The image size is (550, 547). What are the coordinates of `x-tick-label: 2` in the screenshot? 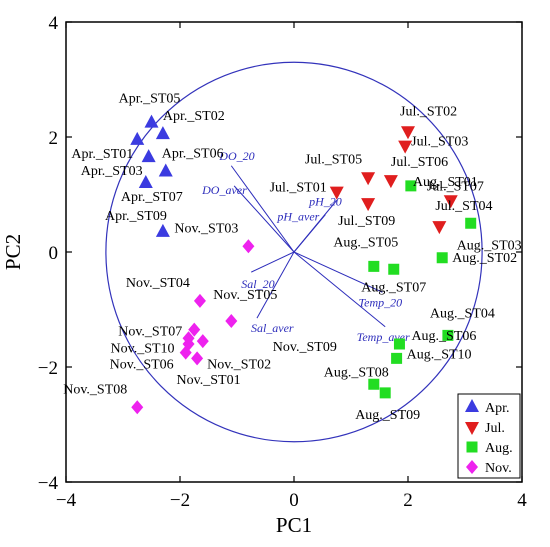 It's located at (408, 500).